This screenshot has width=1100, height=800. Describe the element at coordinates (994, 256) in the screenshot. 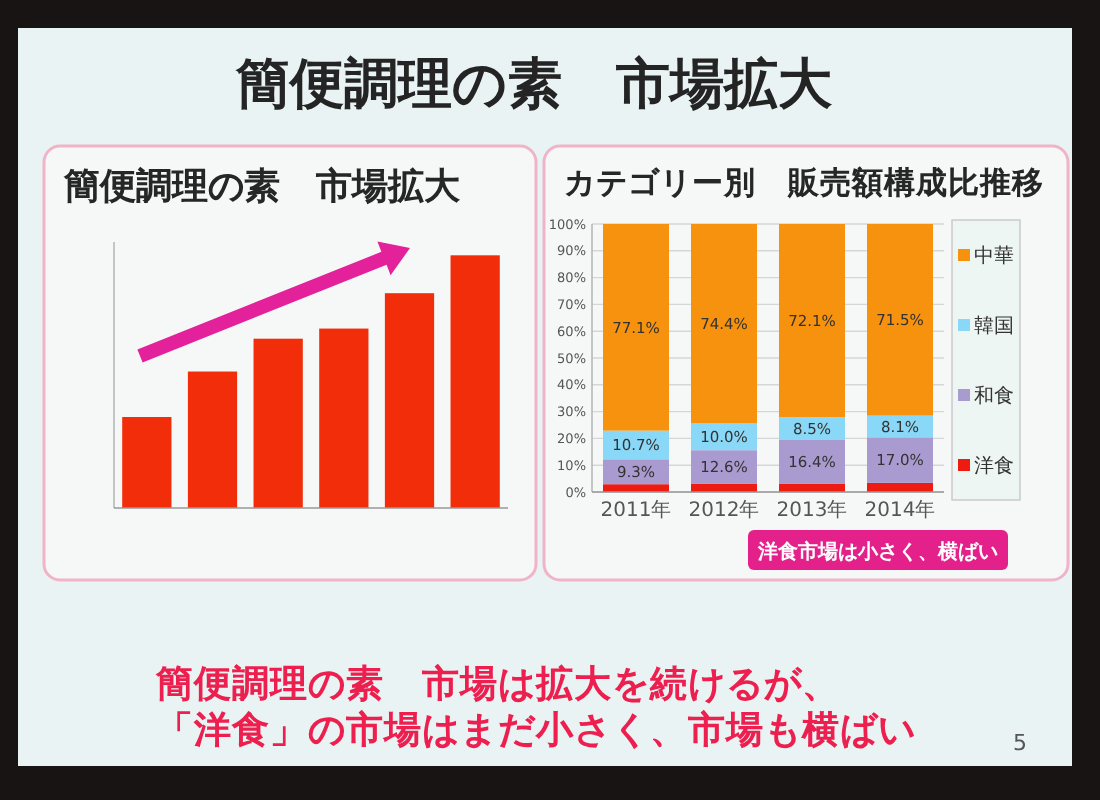

I see `legend-label: 中華` at that location.